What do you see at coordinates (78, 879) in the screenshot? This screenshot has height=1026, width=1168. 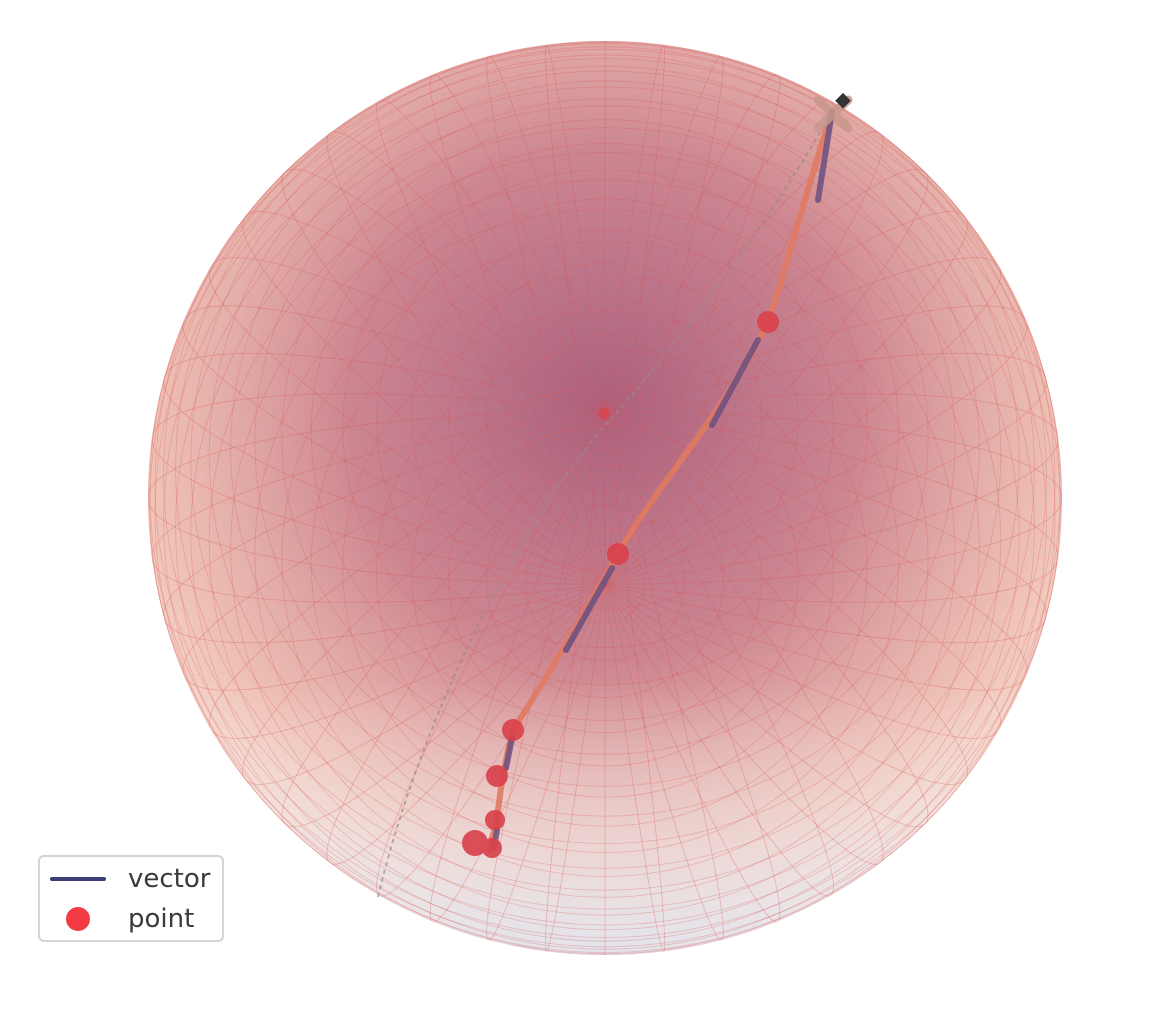 I see `legend-vector-swatch` at bounding box center [78, 879].